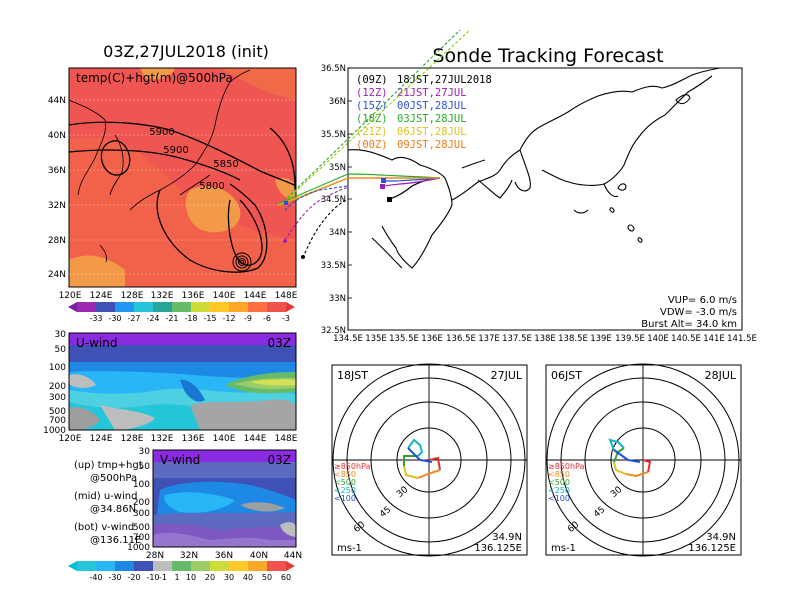 The height and width of the screenshot is (612, 792). I want to click on colorbar-tick: -24, so click(152, 318).